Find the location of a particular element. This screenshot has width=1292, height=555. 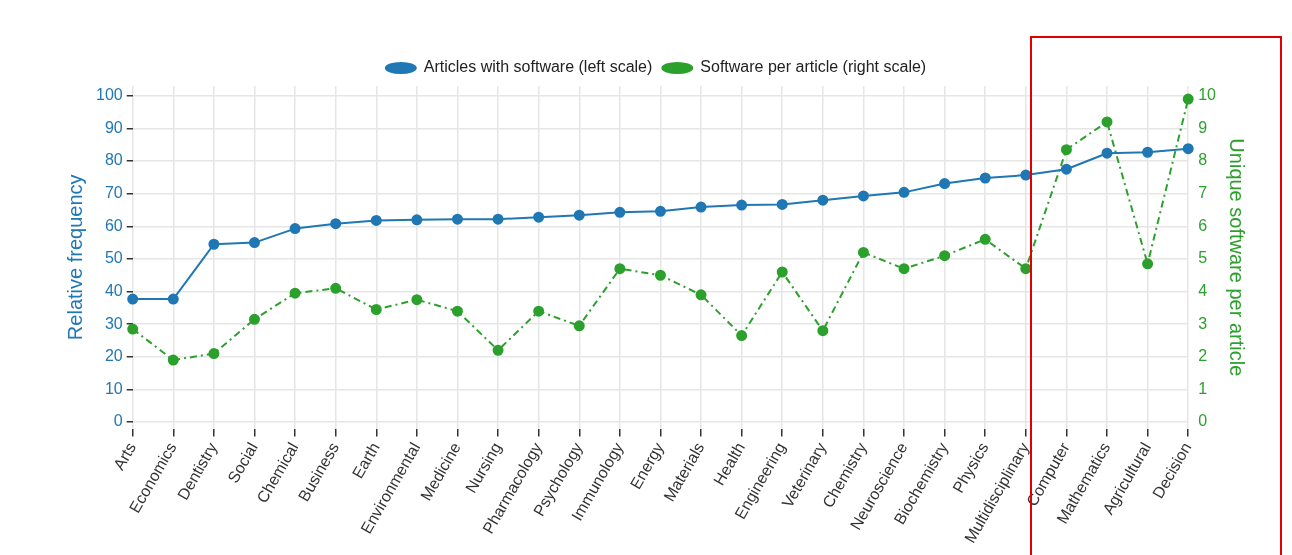

y2-axis-title: Unique software per article is located at coordinates (1237, 257).